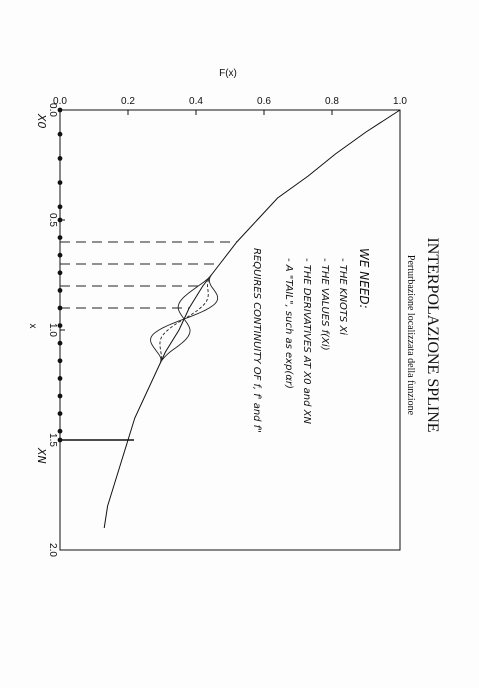 The height and width of the screenshot is (688, 479). Describe the element at coordinates (306, 341) in the screenshot. I see `note-4: - THE DERIVATIVES AT X0 and XN` at that location.